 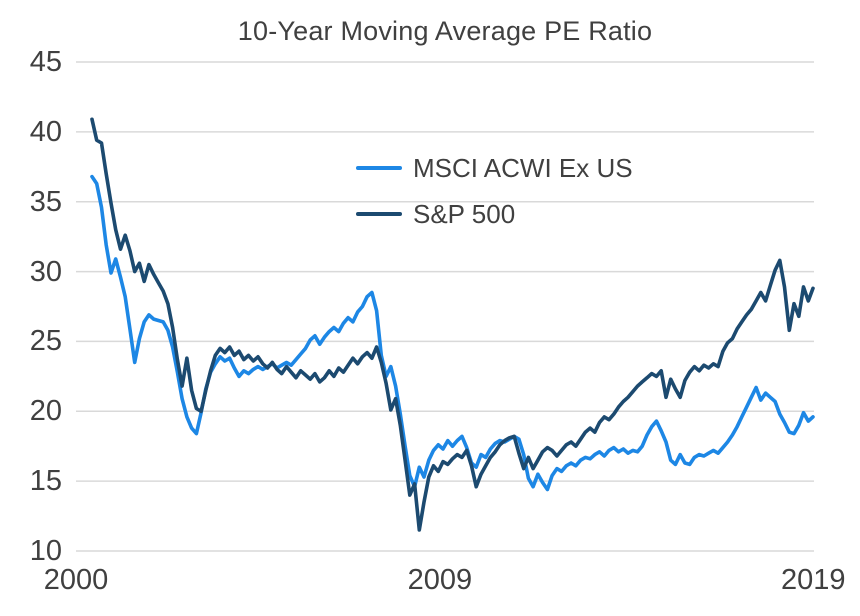 What do you see at coordinates (379, 214) in the screenshot?
I see `legend-line-sample-sp500` at bounding box center [379, 214].